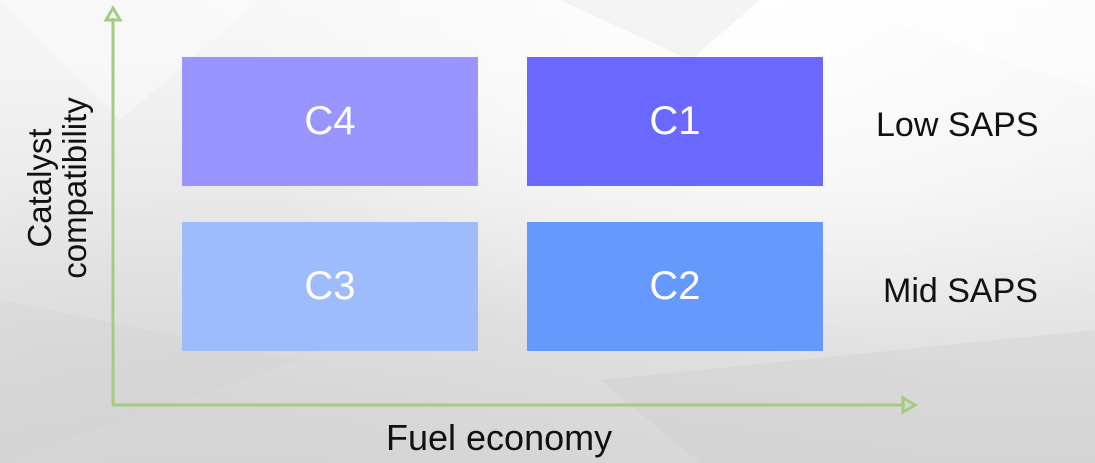 The width and height of the screenshot is (1095, 463). What do you see at coordinates (74, 188) in the screenshot?
I see `y-axis-label-line-2: compatibility` at bounding box center [74, 188].